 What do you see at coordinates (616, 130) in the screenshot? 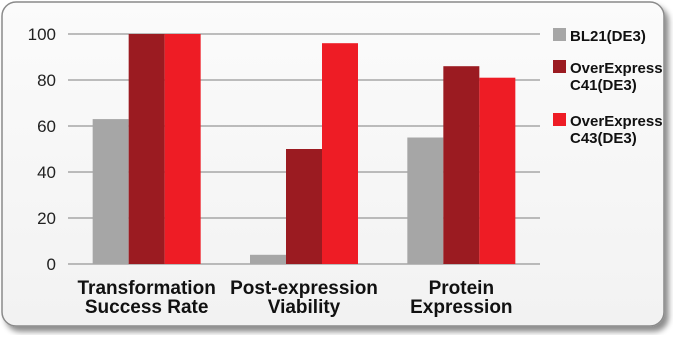
I see `legend-label: OverExpress C43(DE3)` at bounding box center [616, 130].